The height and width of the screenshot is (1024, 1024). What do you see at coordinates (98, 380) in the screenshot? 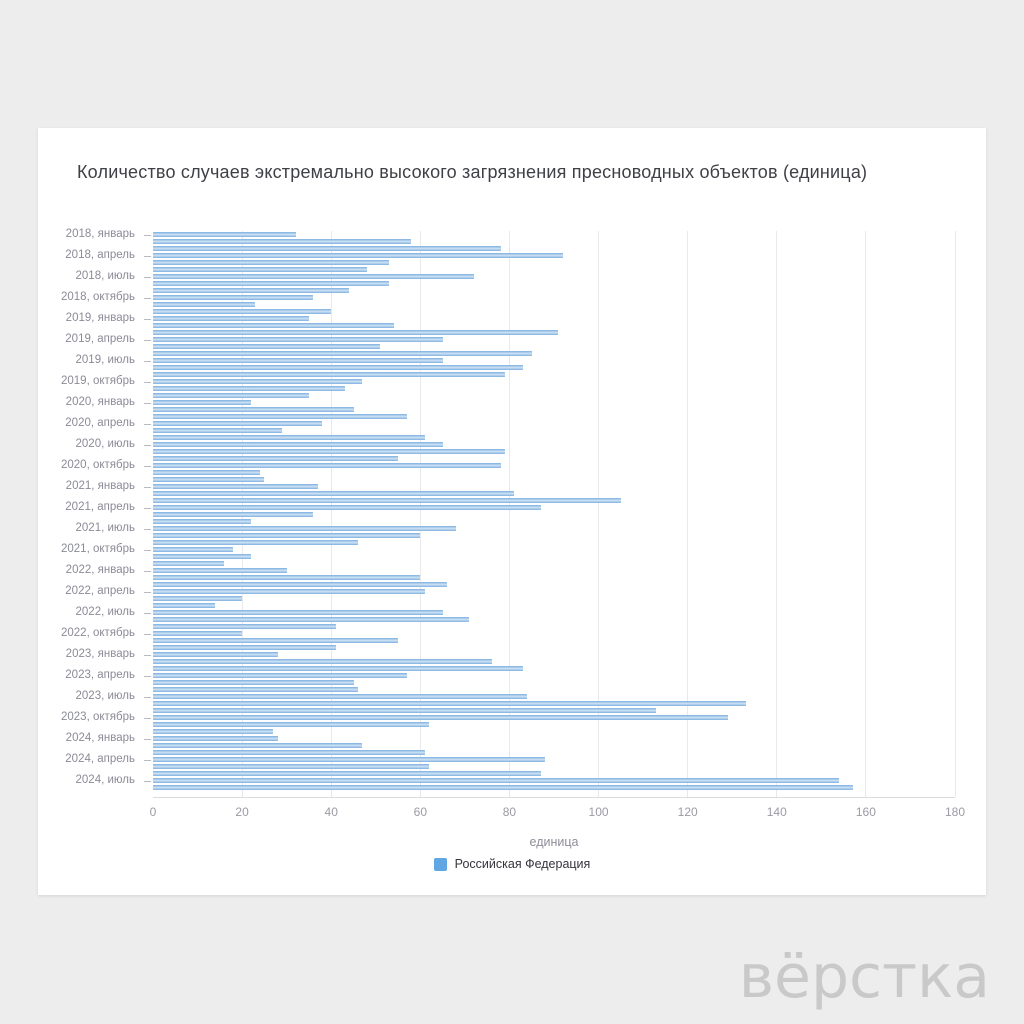
I see `y-tick-label: 2019, октябрь` at bounding box center [98, 380].